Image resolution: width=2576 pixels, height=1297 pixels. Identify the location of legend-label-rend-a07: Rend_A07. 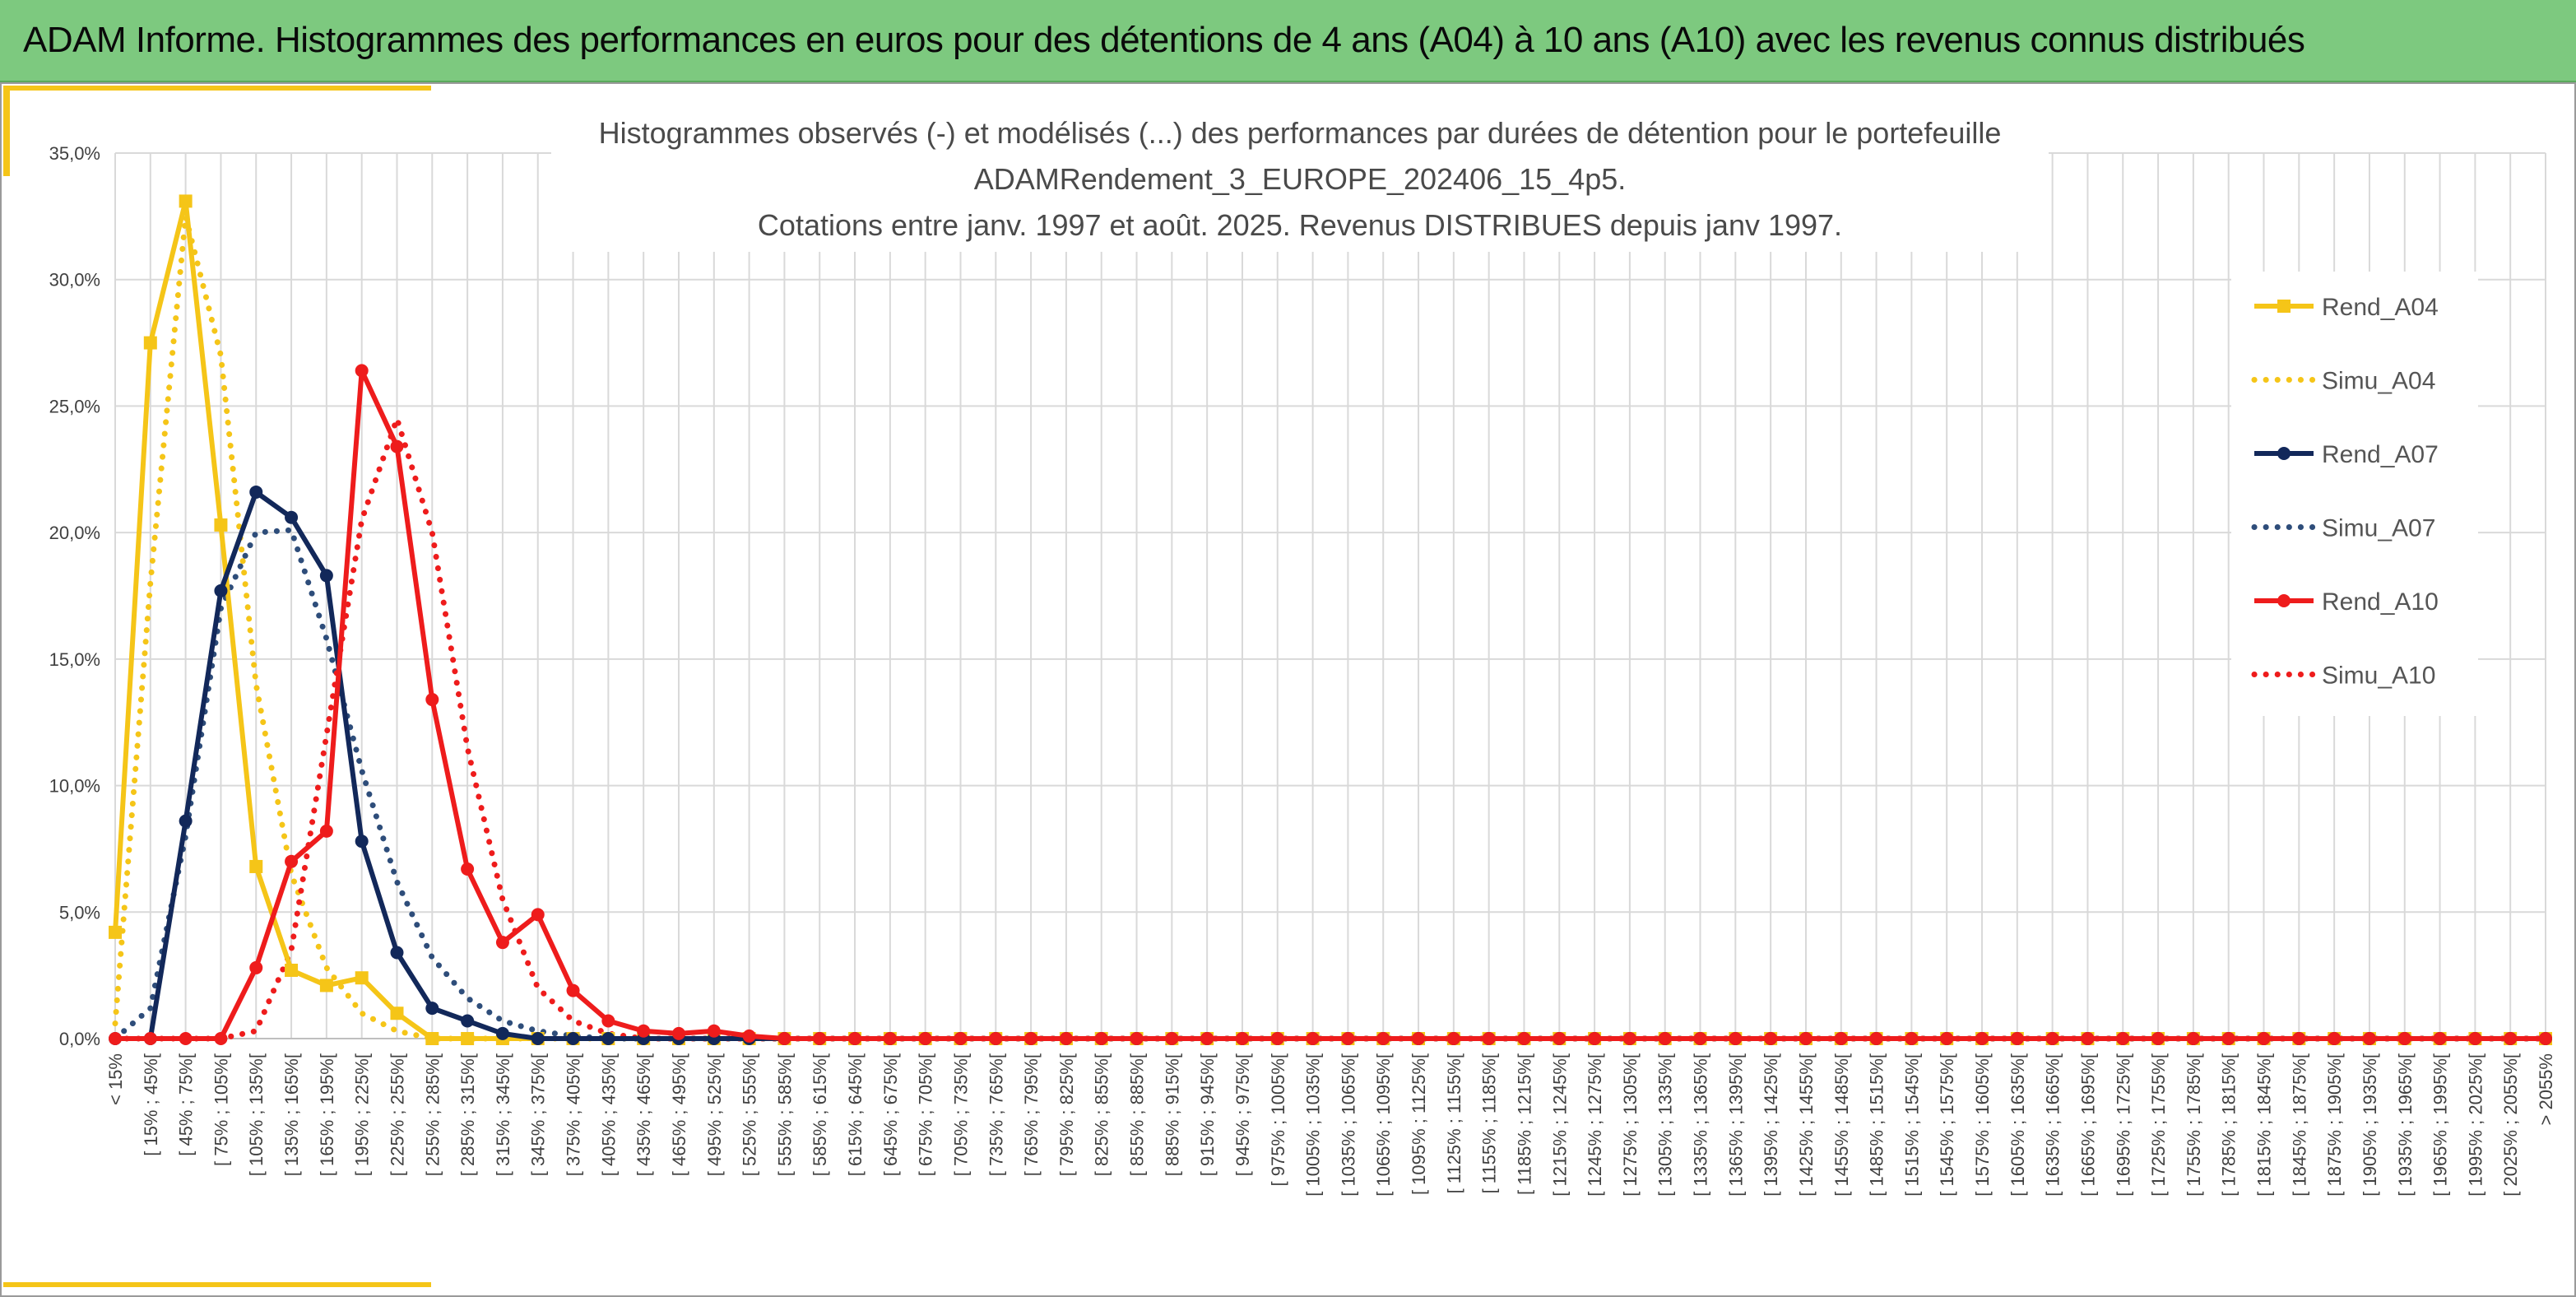
(2380, 454).